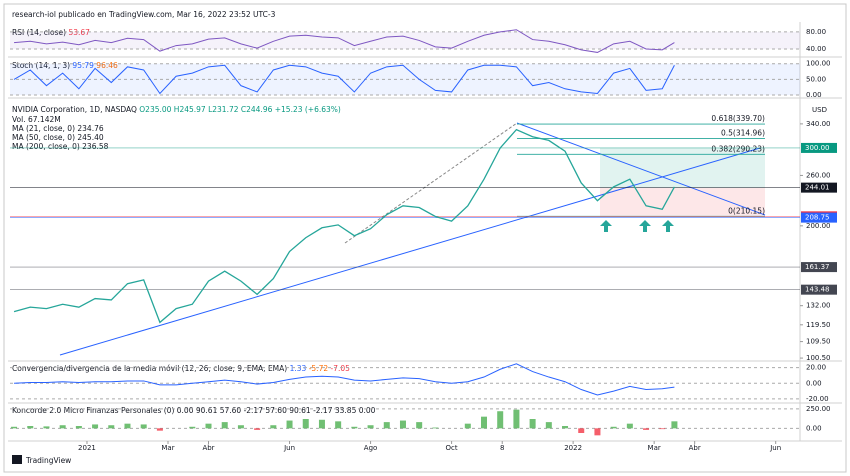 Image resolution: width=850 pixels, height=476 pixels. Describe the element at coordinates (41, 65) in the screenshot. I see `title: Stoch (14, 1, 3)` at that location.